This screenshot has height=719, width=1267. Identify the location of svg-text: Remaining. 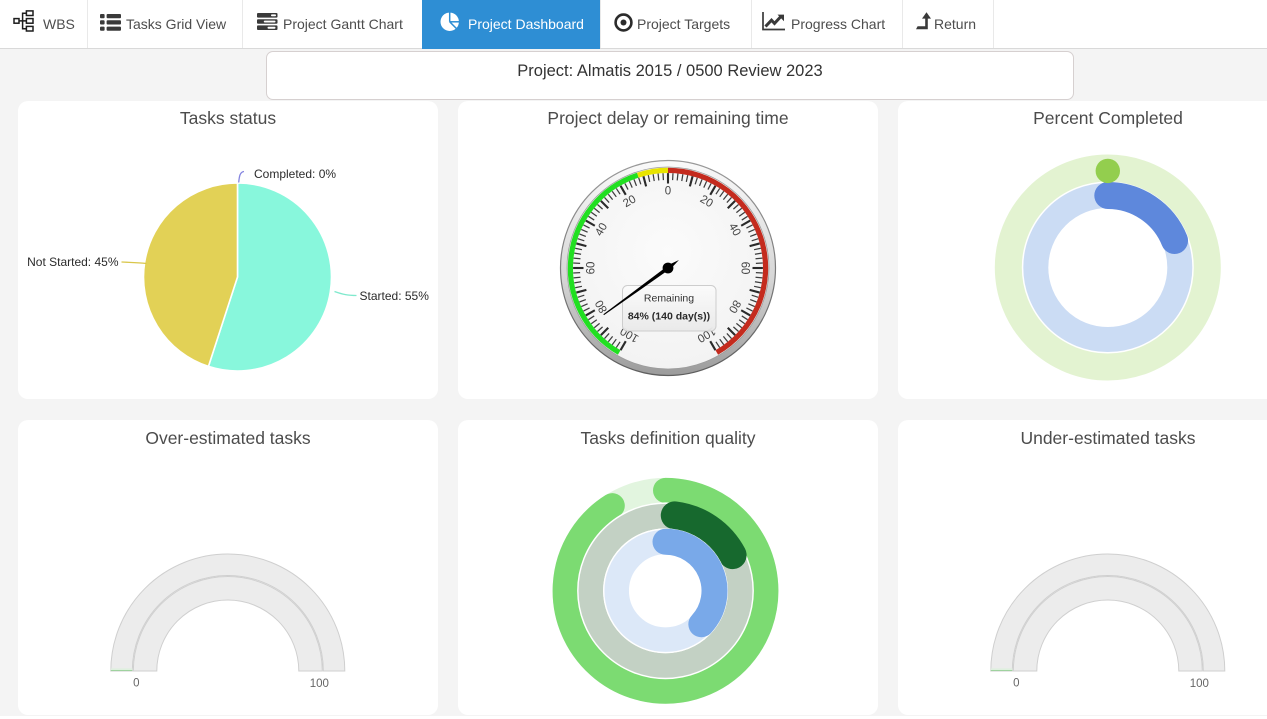
(669, 299).